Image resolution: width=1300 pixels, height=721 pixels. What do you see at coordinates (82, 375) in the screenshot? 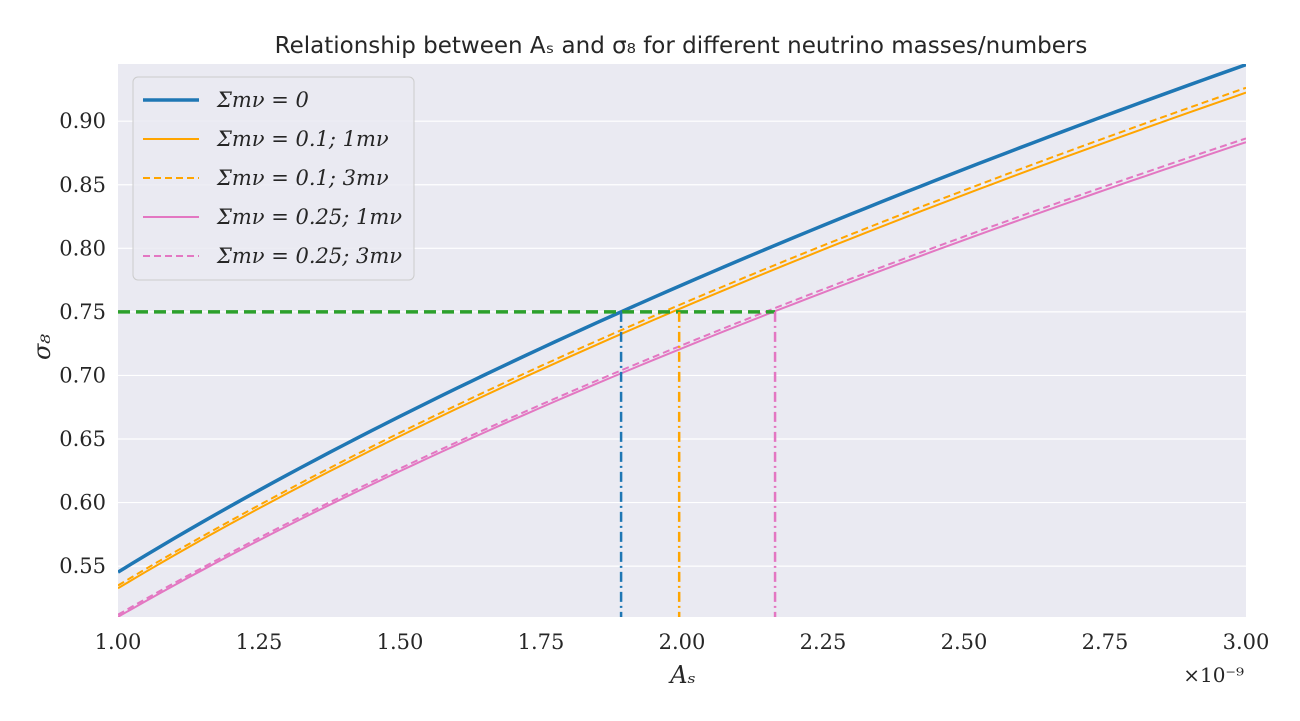
I see `y-tick-label: 0.70` at bounding box center [82, 375].